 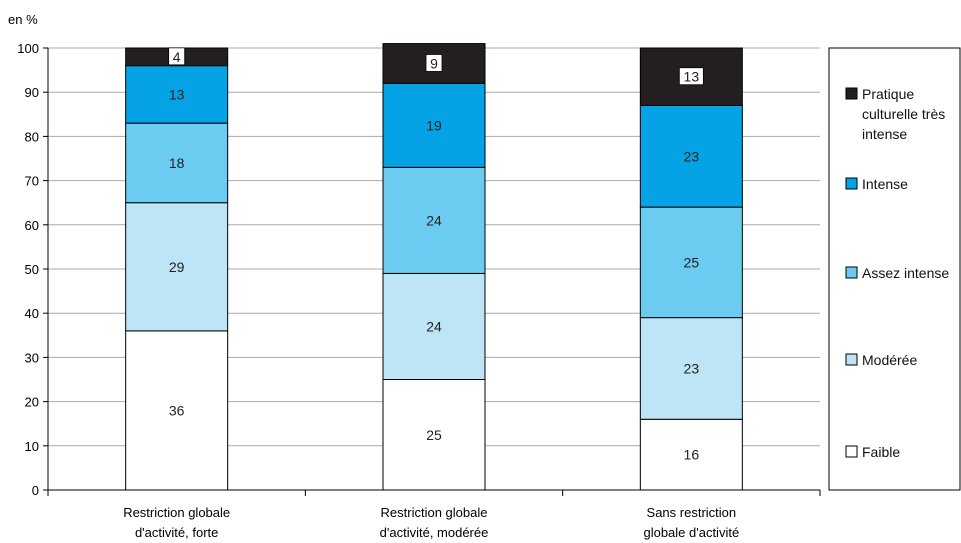 What do you see at coordinates (32, 181) in the screenshot?
I see `y-tick-label: 70` at bounding box center [32, 181].